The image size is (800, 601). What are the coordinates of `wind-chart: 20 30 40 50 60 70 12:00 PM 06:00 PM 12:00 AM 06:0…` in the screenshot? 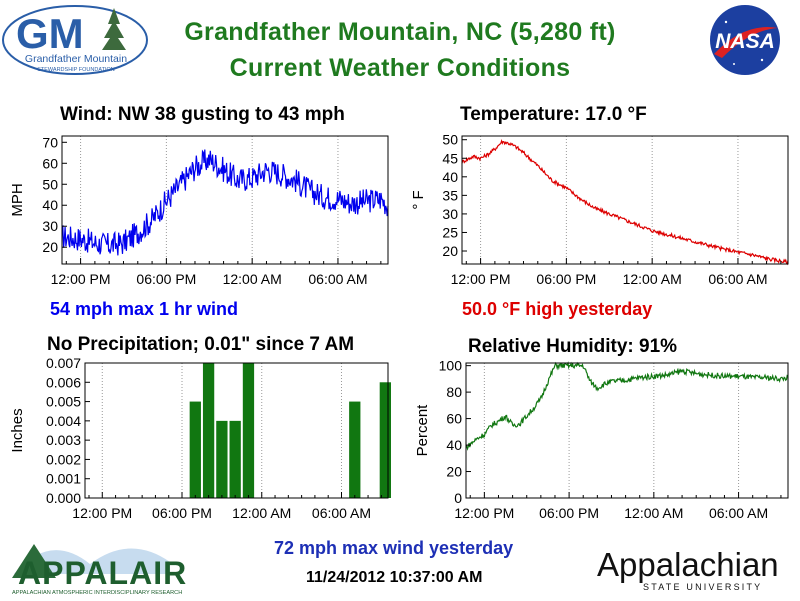 It's located at (199, 210).